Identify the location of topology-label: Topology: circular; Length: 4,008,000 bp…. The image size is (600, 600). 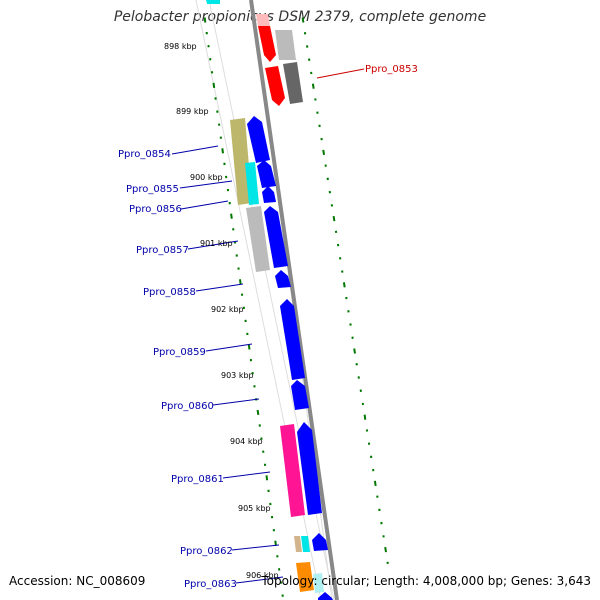
(426, 581).